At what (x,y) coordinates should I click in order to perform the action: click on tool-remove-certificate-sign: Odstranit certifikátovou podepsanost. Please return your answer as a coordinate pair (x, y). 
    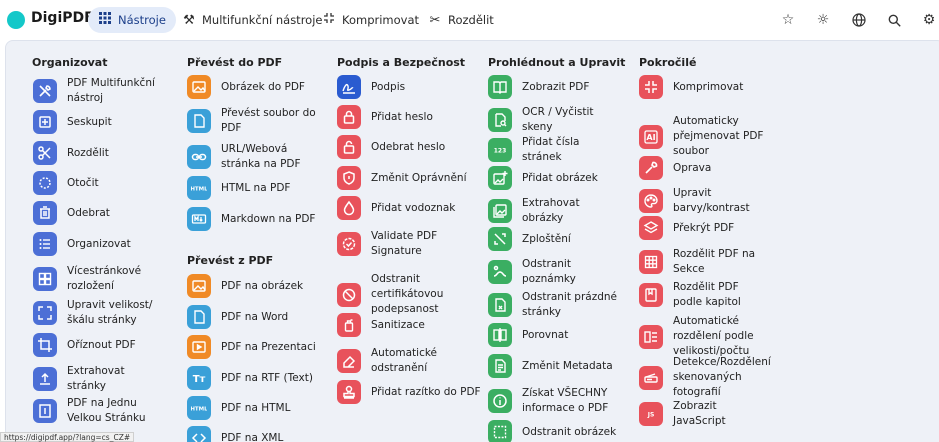
    Looking at the image, I should click on (402, 294).